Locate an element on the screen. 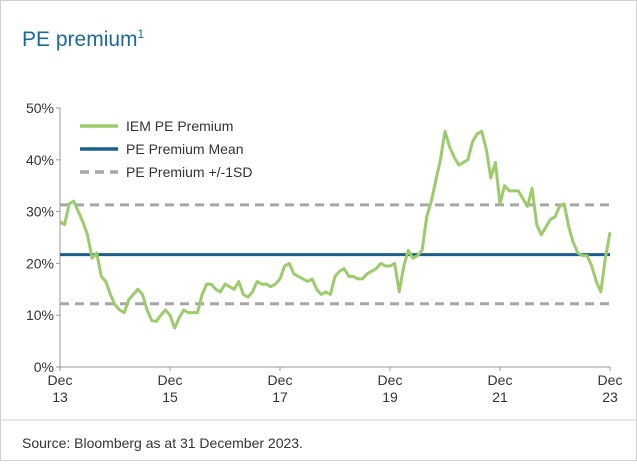 The image size is (637, 466). x-tick-label: Dec 21 is located at coordinates (500, 388).